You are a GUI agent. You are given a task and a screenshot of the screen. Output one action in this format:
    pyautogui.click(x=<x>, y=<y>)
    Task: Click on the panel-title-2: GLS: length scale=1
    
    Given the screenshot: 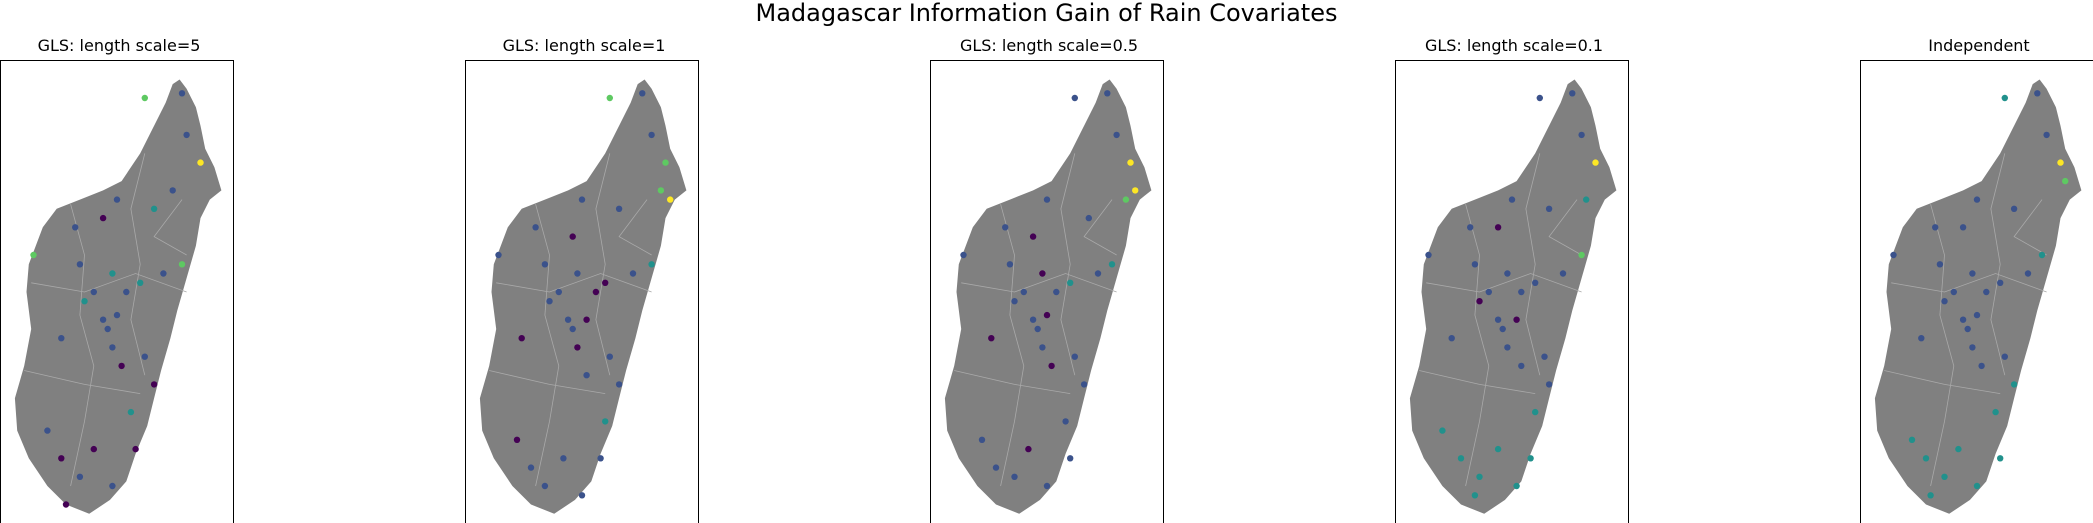 What is the action you would take?
    pyautogui.click(x=584, y=45)
    